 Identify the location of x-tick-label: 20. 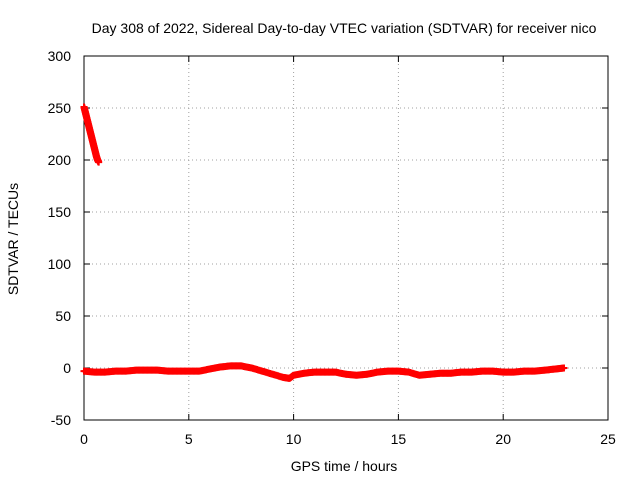
(503, 439).